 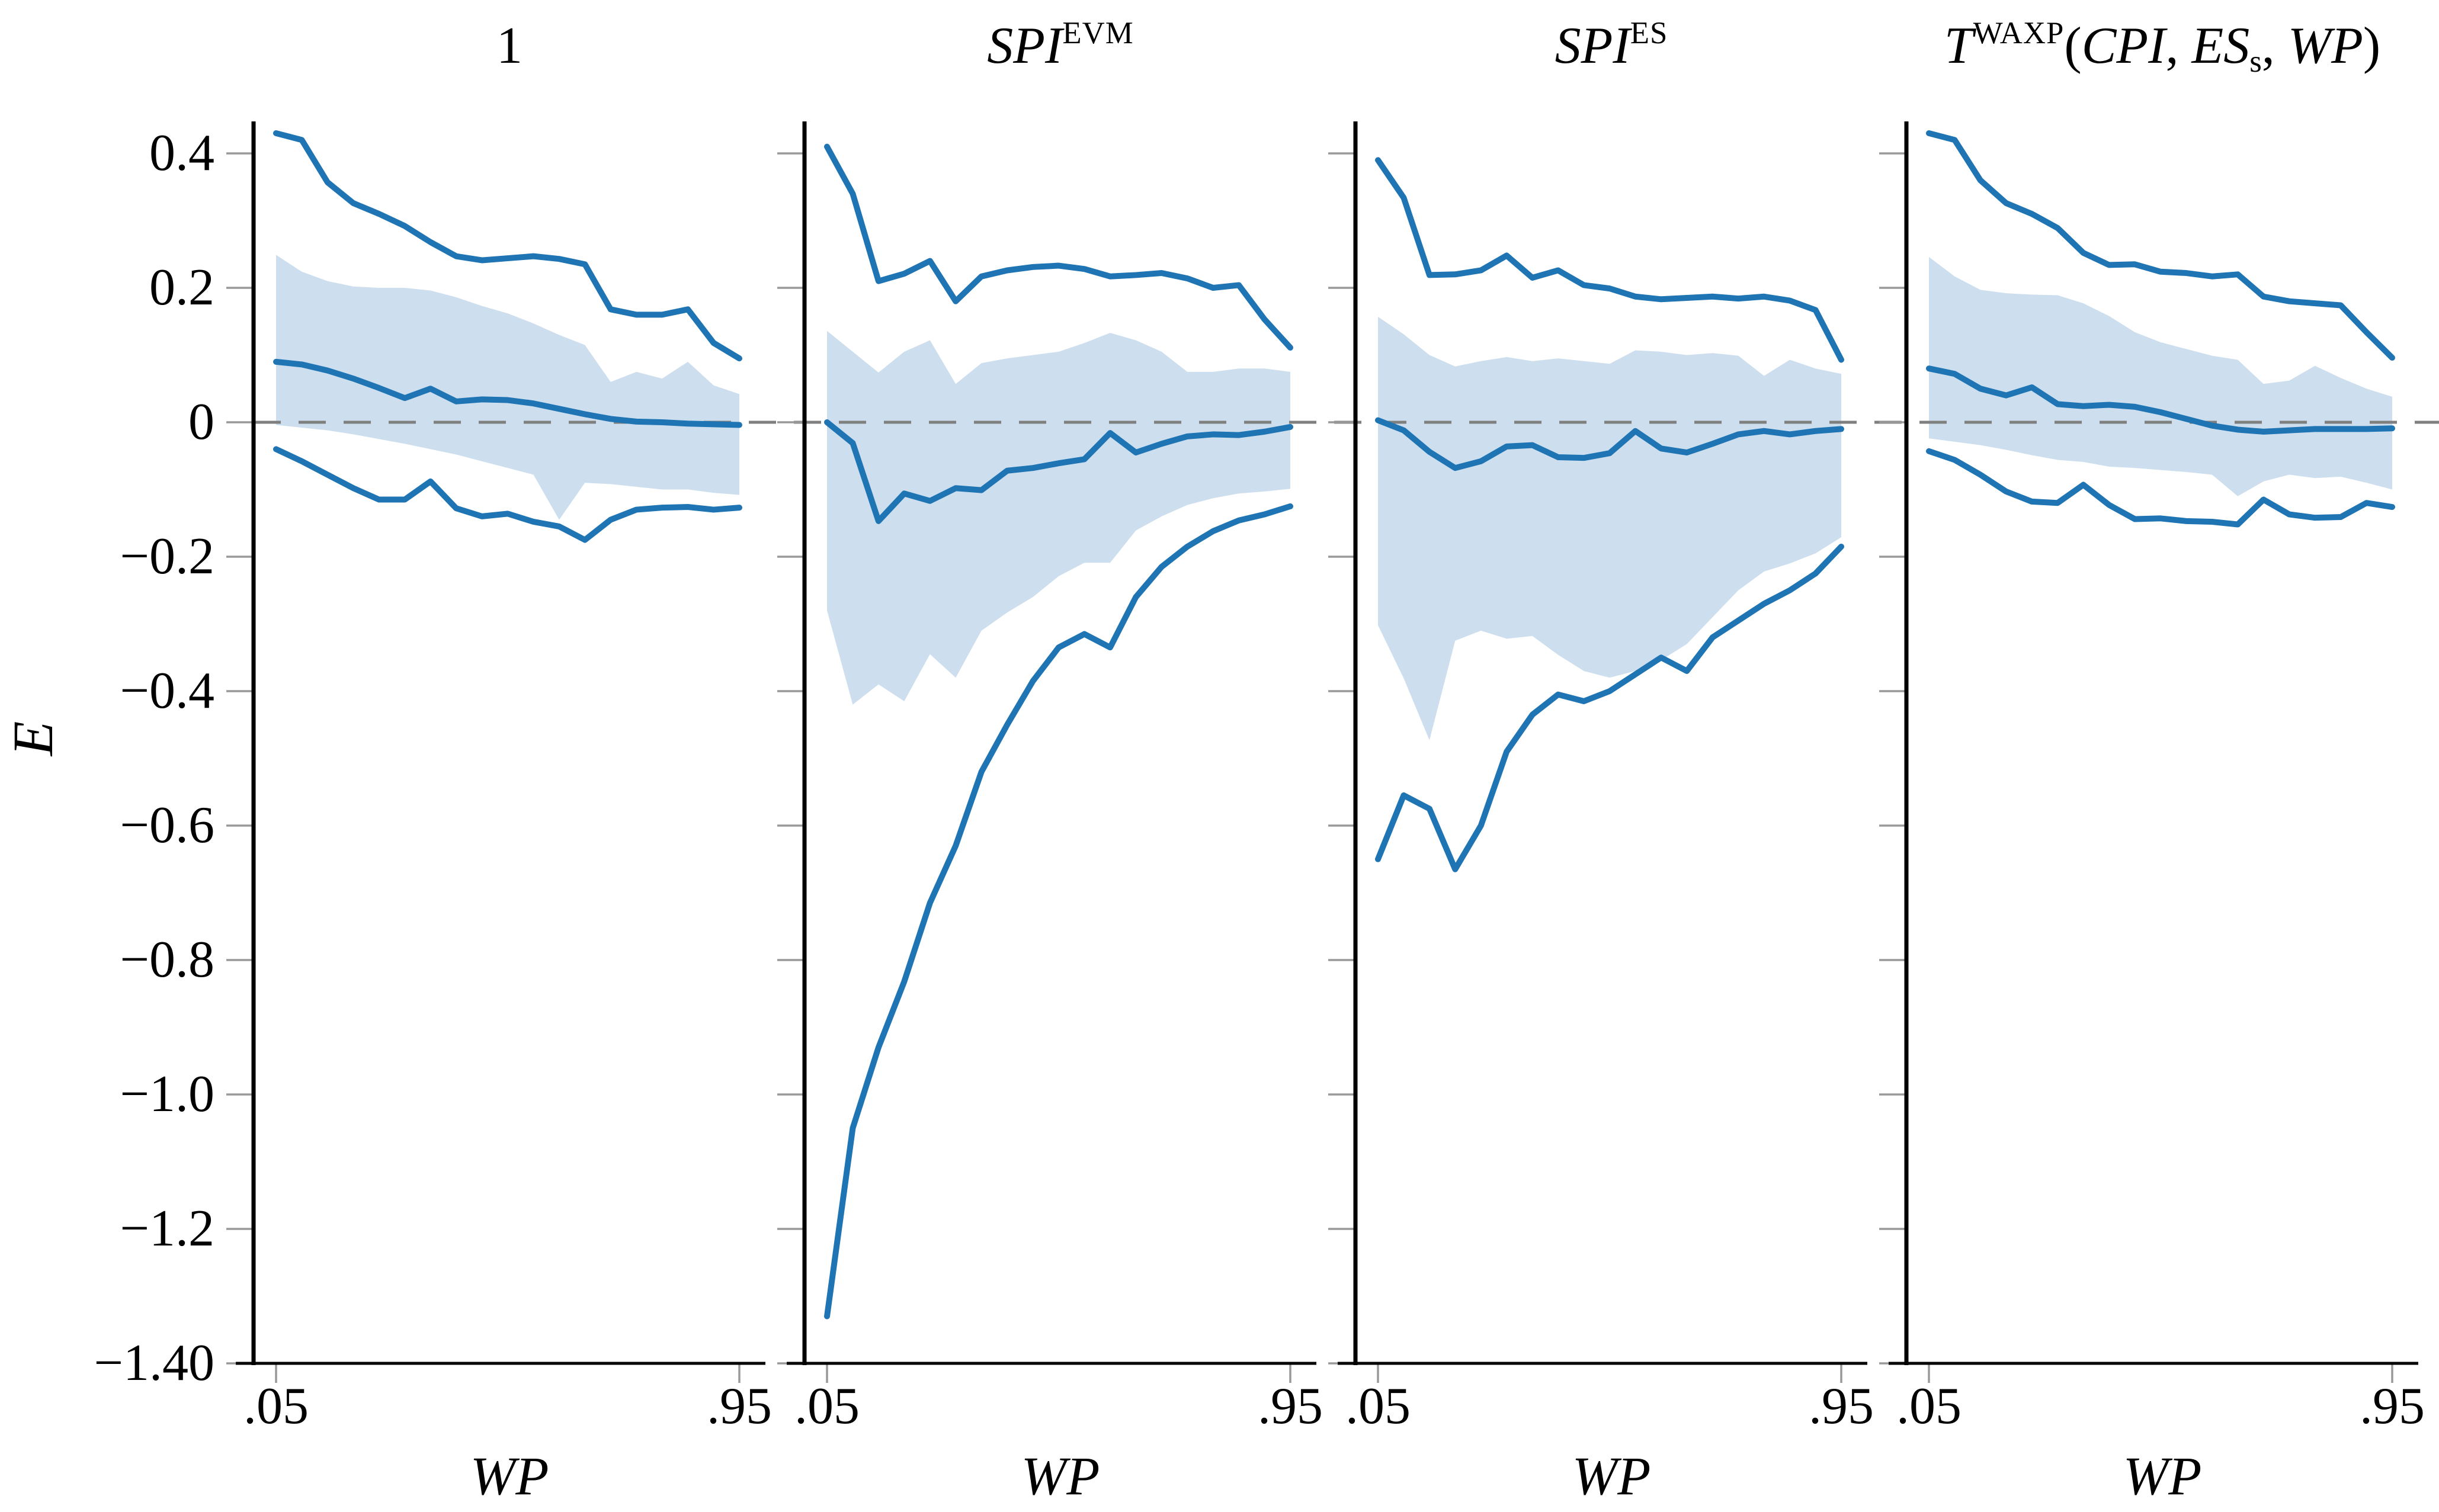 What do you see at coordinates (33, 738) in the screenshot?
I see `y-axis-label: E` at bounding box center [33, 738].